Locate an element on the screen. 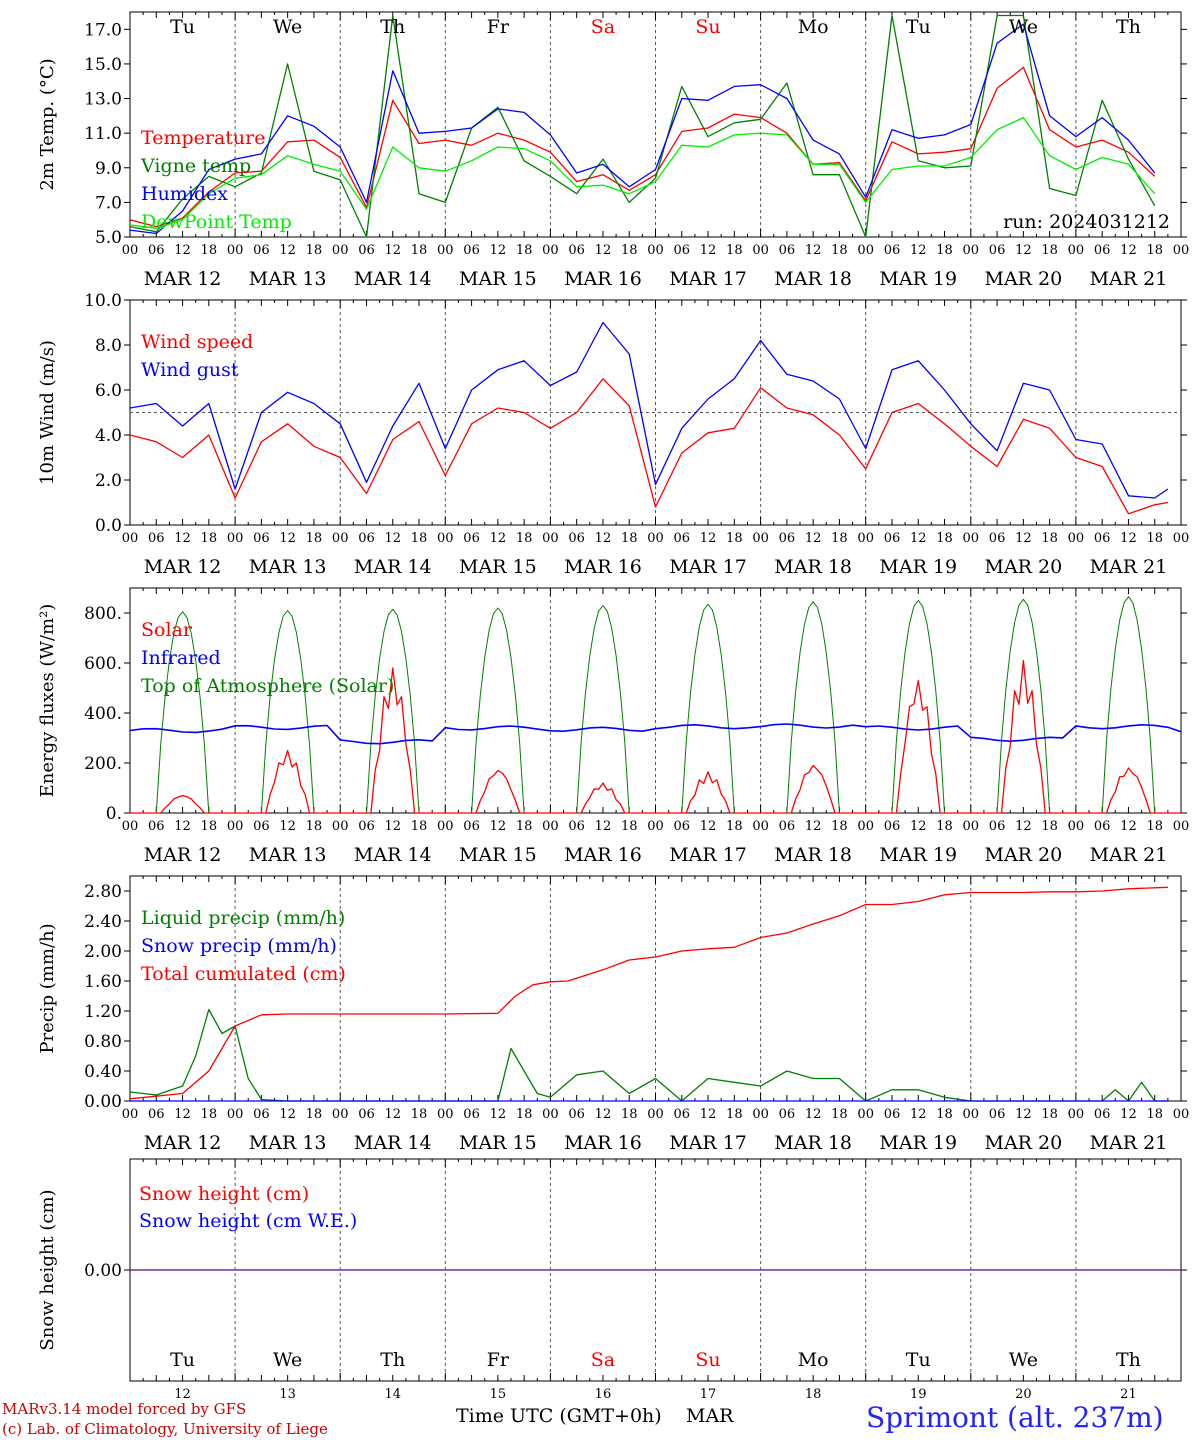  series-line-temperature is located at coordinates (642, 147).